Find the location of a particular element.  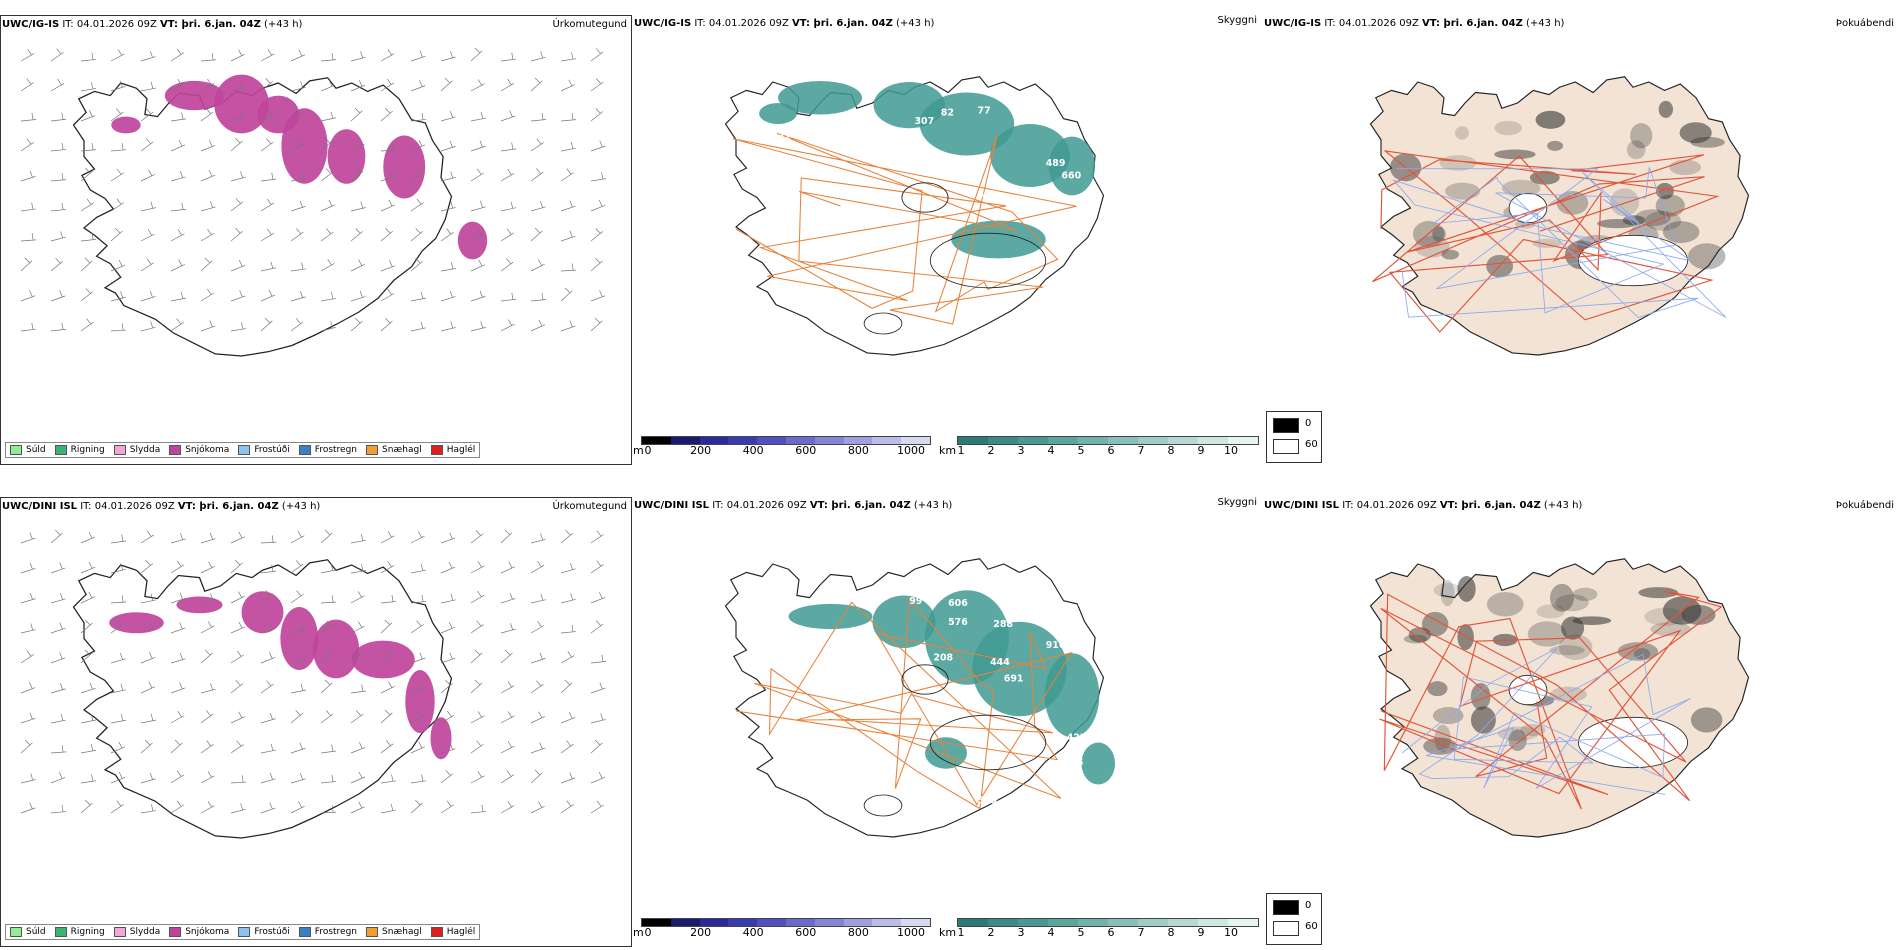

lead-time: (+43 h) is located at coordinates (281, 24).